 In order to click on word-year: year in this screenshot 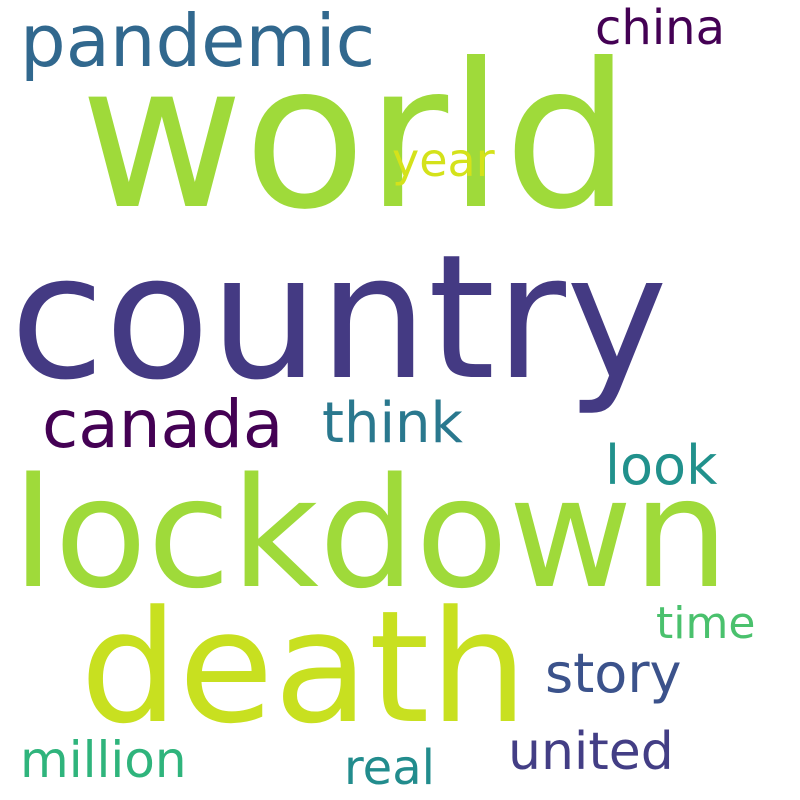, I will do `click(443, 160)`.